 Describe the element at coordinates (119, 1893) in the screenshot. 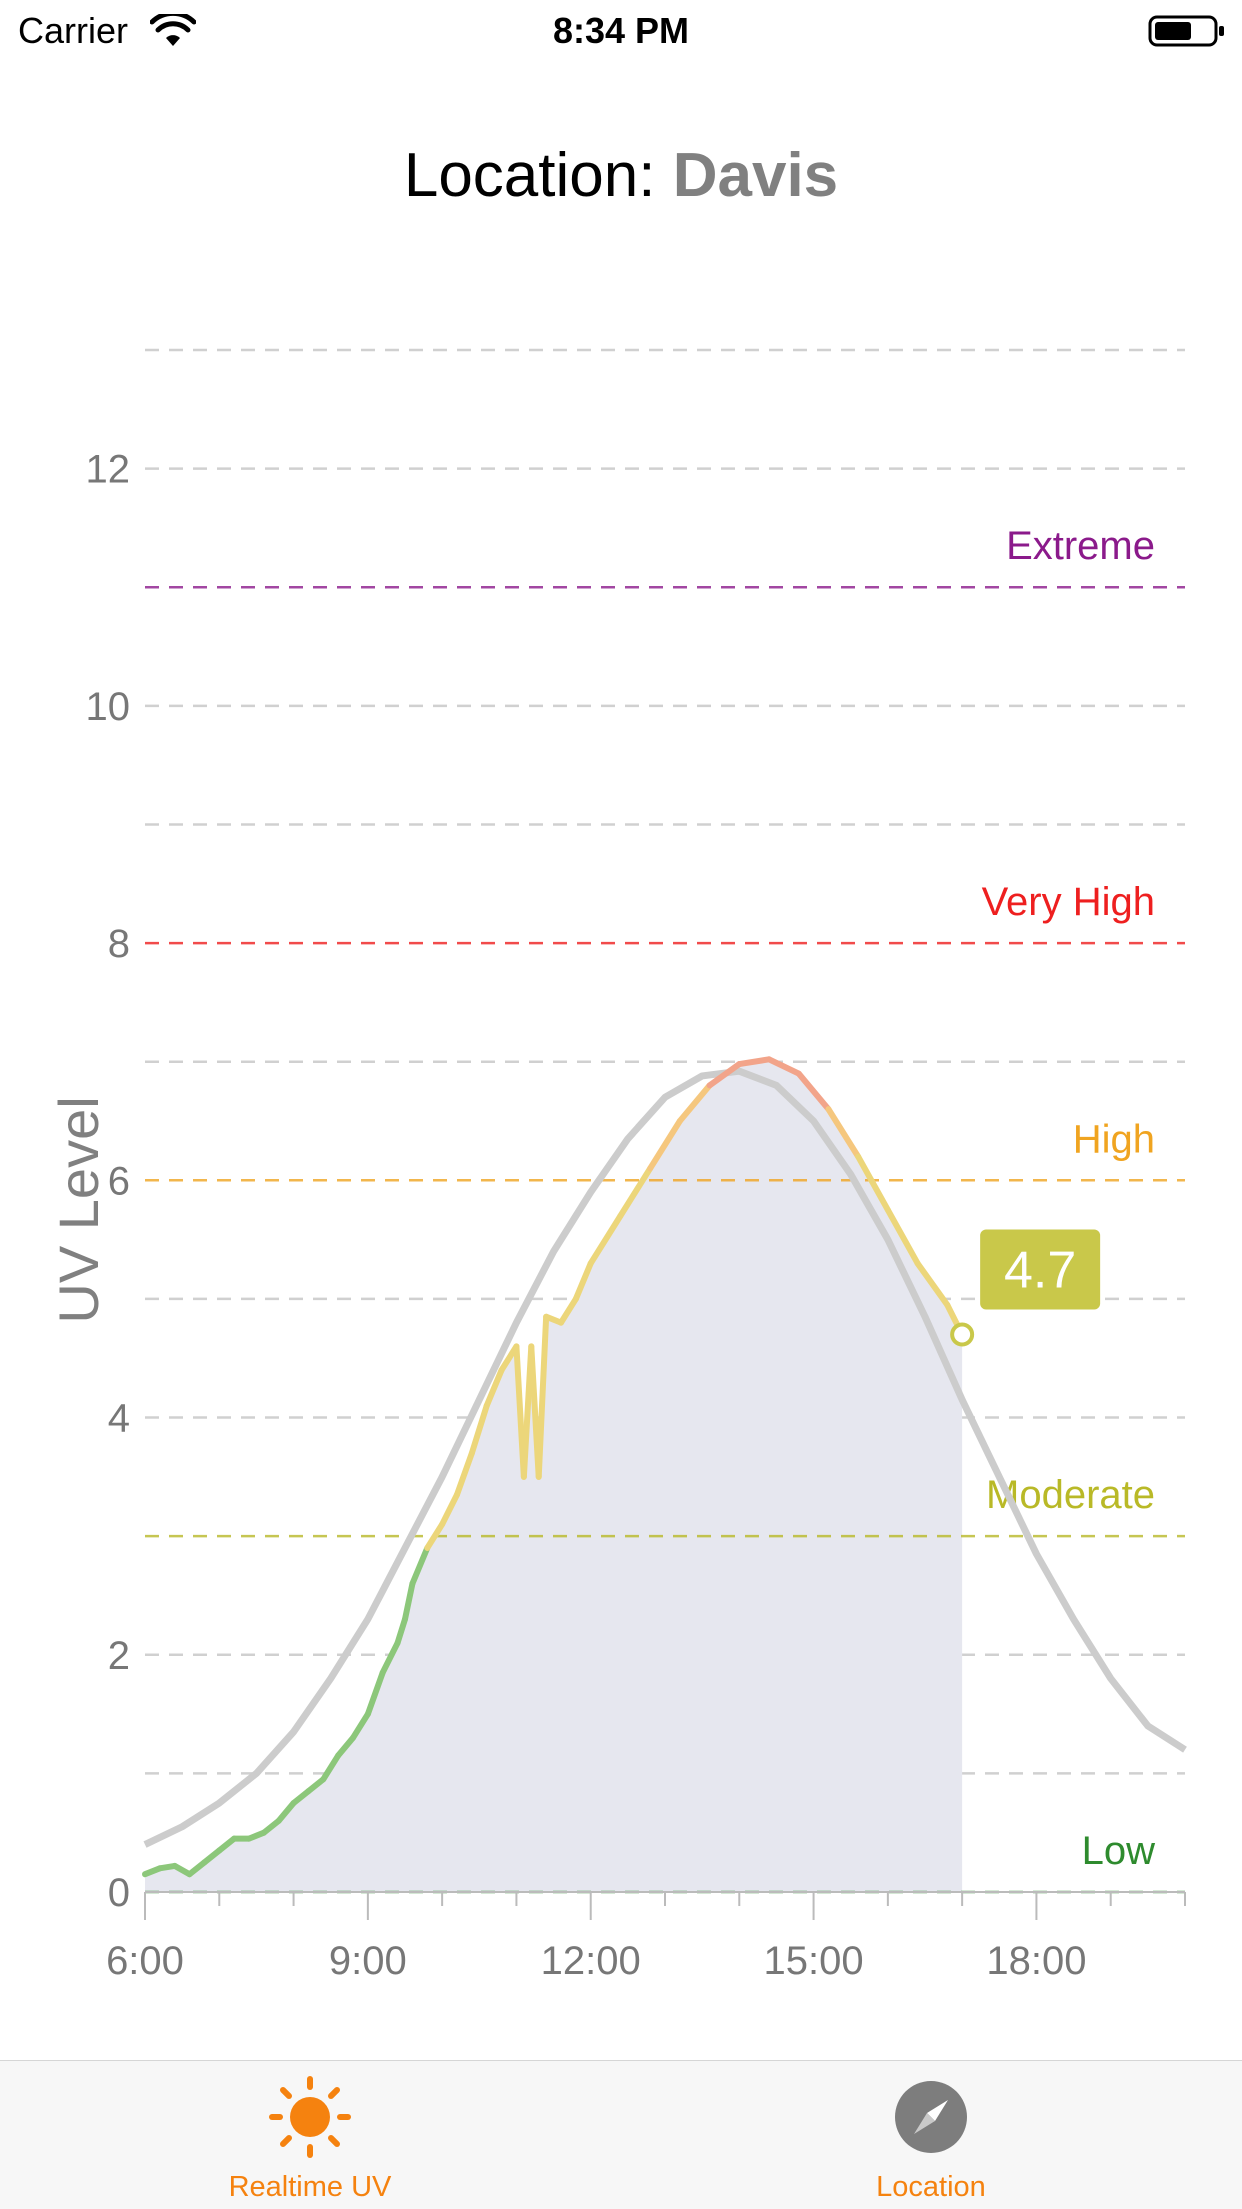

I see `y-tick-label: 0` at that location.